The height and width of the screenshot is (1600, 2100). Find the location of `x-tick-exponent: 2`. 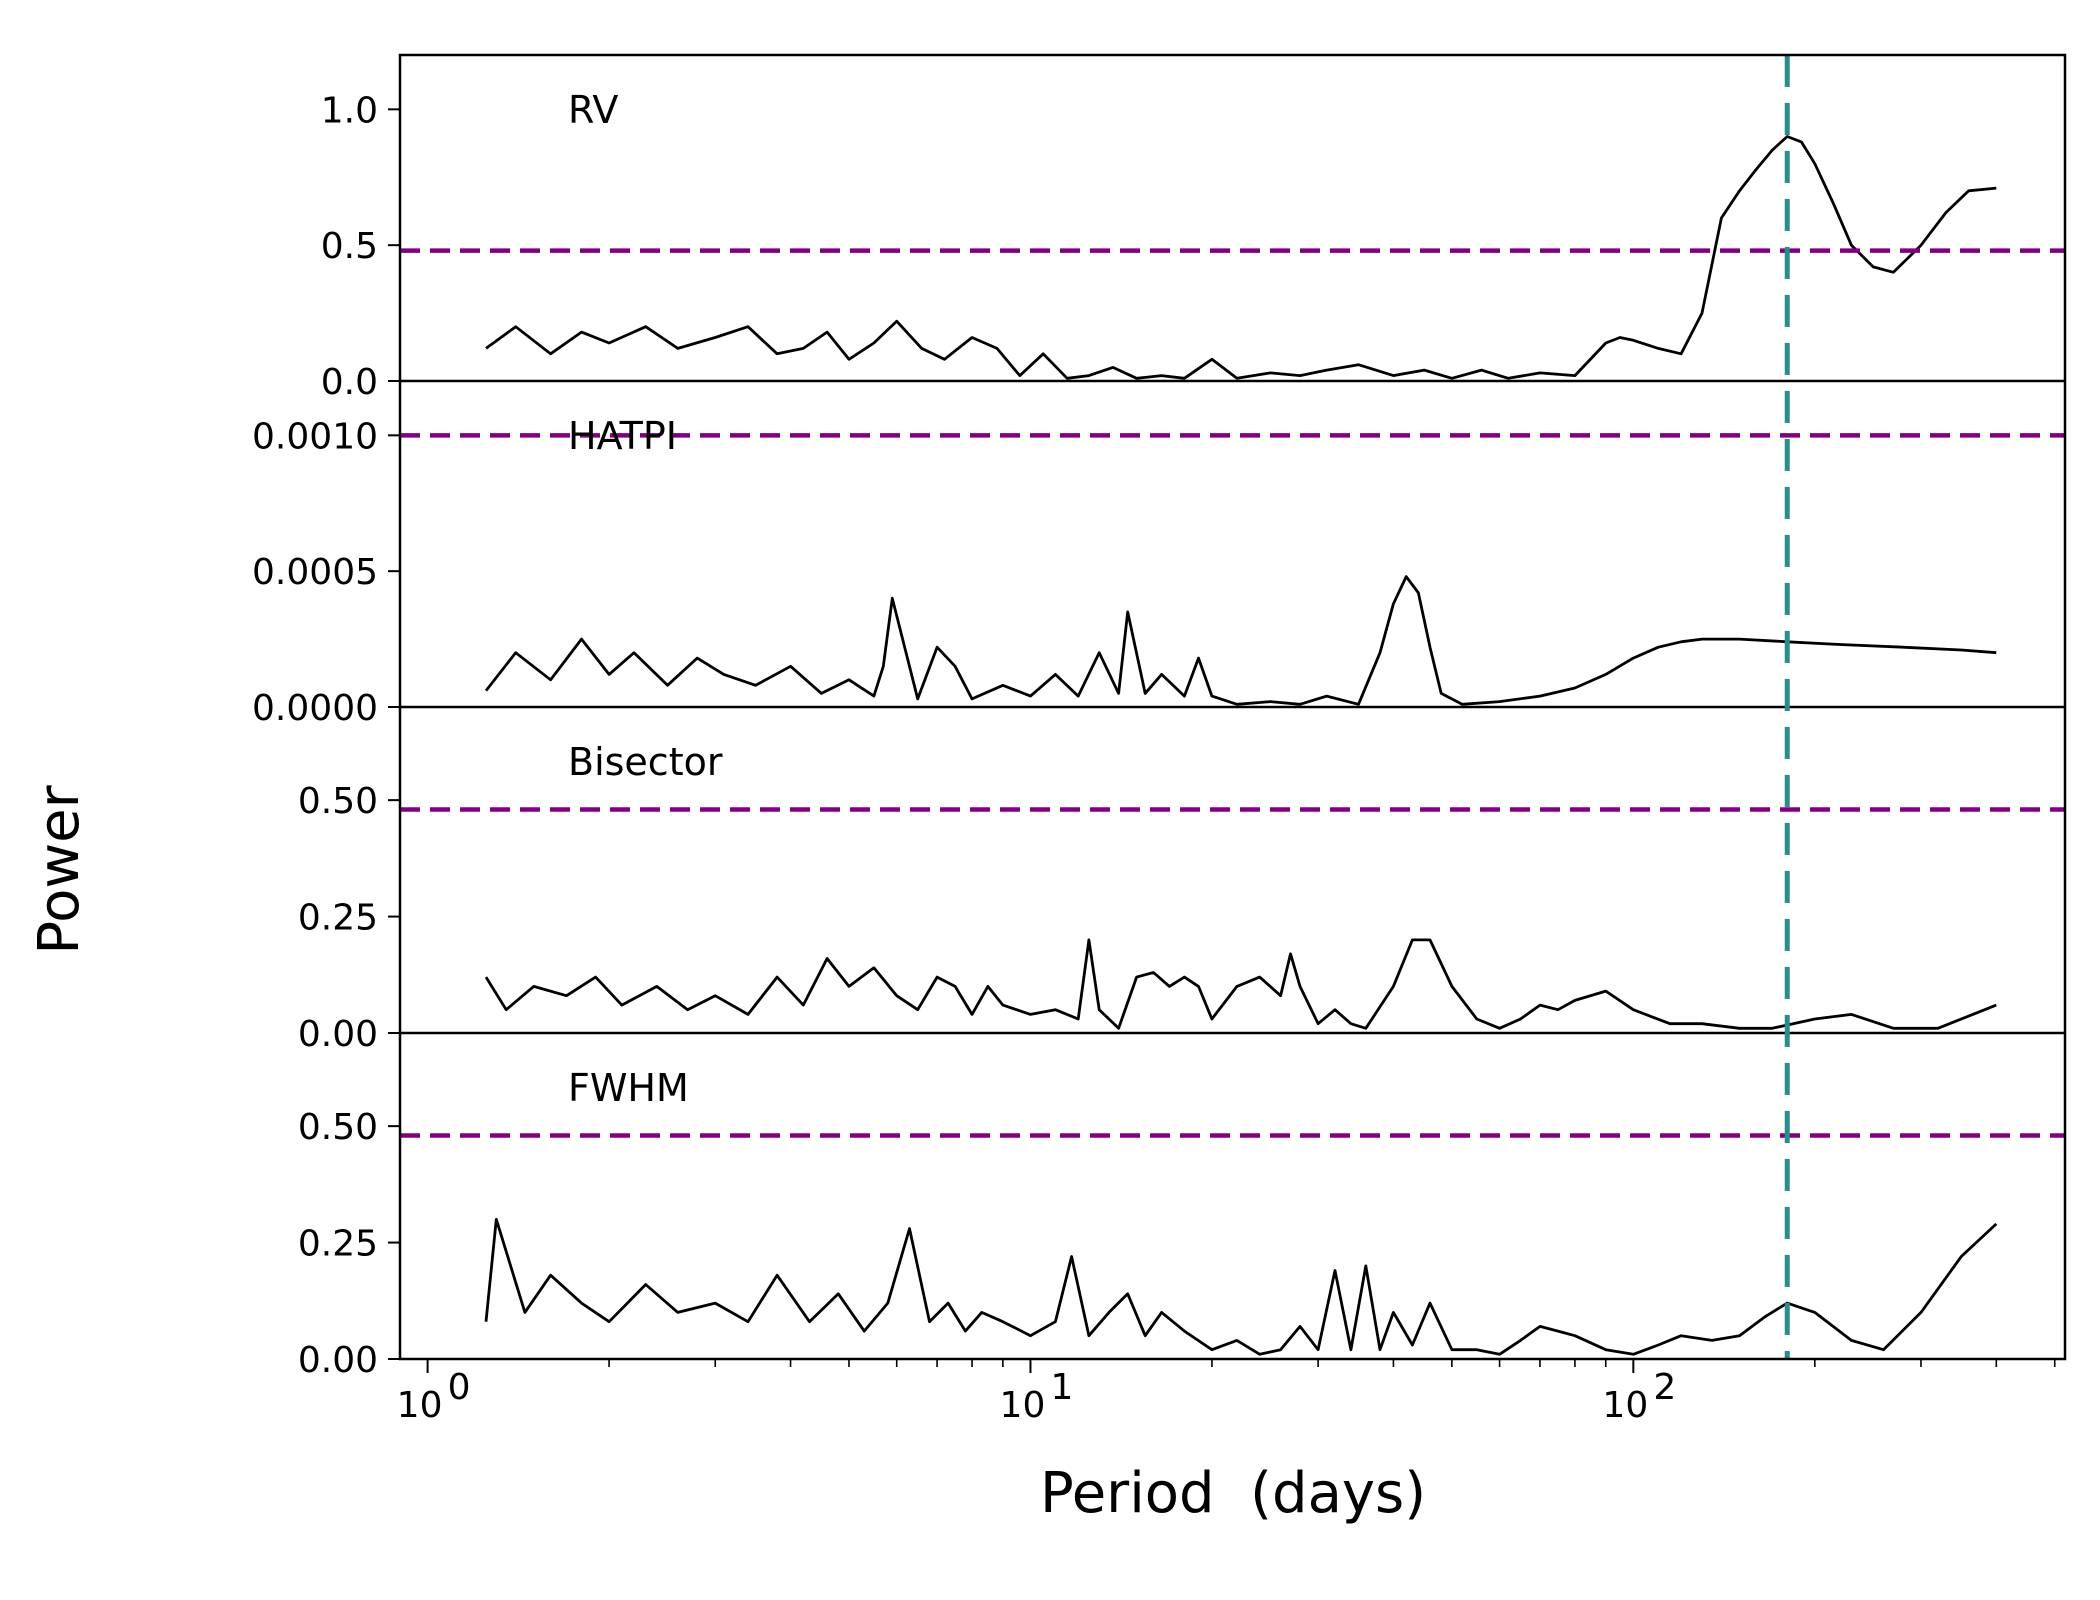

x-tick-exponent: 2 is located at coordinates (1664, 1387).